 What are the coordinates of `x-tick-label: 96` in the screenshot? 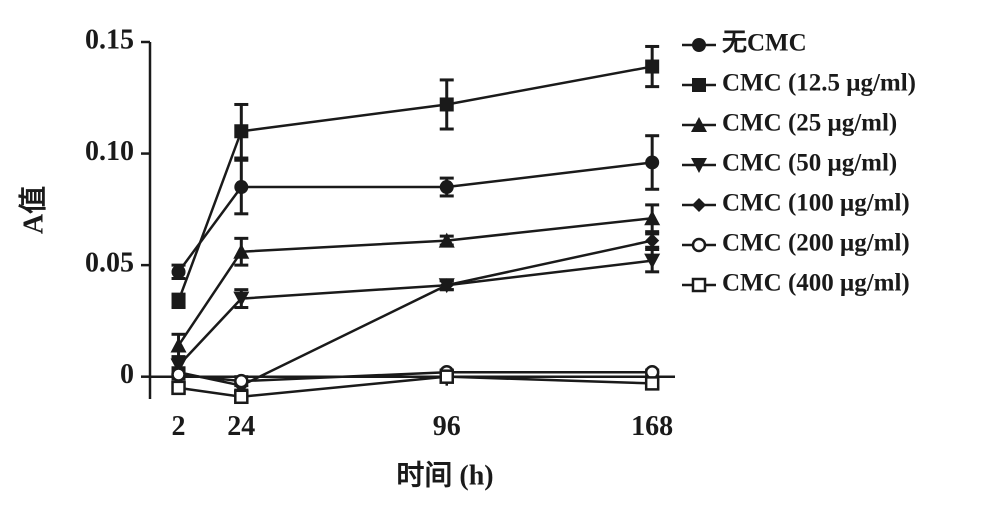 It's located at (447, 426).